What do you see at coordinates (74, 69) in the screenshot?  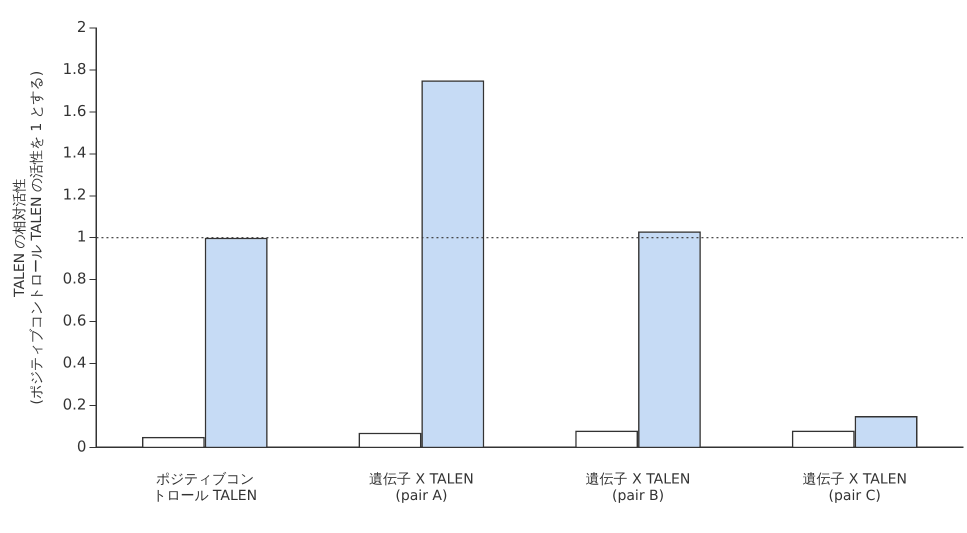 I see `y-tick-label: 1.8` at bounding box center [74, 69].